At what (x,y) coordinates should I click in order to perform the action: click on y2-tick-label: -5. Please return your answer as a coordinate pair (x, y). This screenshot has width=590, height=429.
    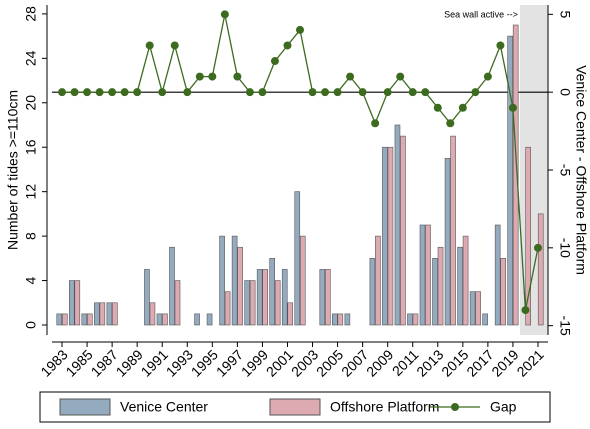
    Looking at the image, I should click on (565, 170).